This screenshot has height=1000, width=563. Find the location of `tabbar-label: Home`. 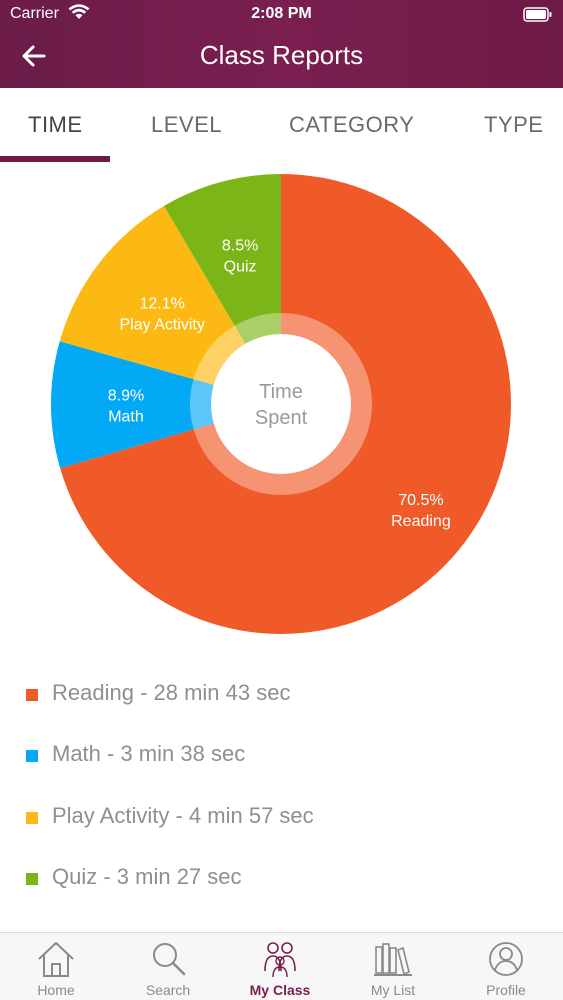

tabbar-label: Home is located at coordinates (56, 990).